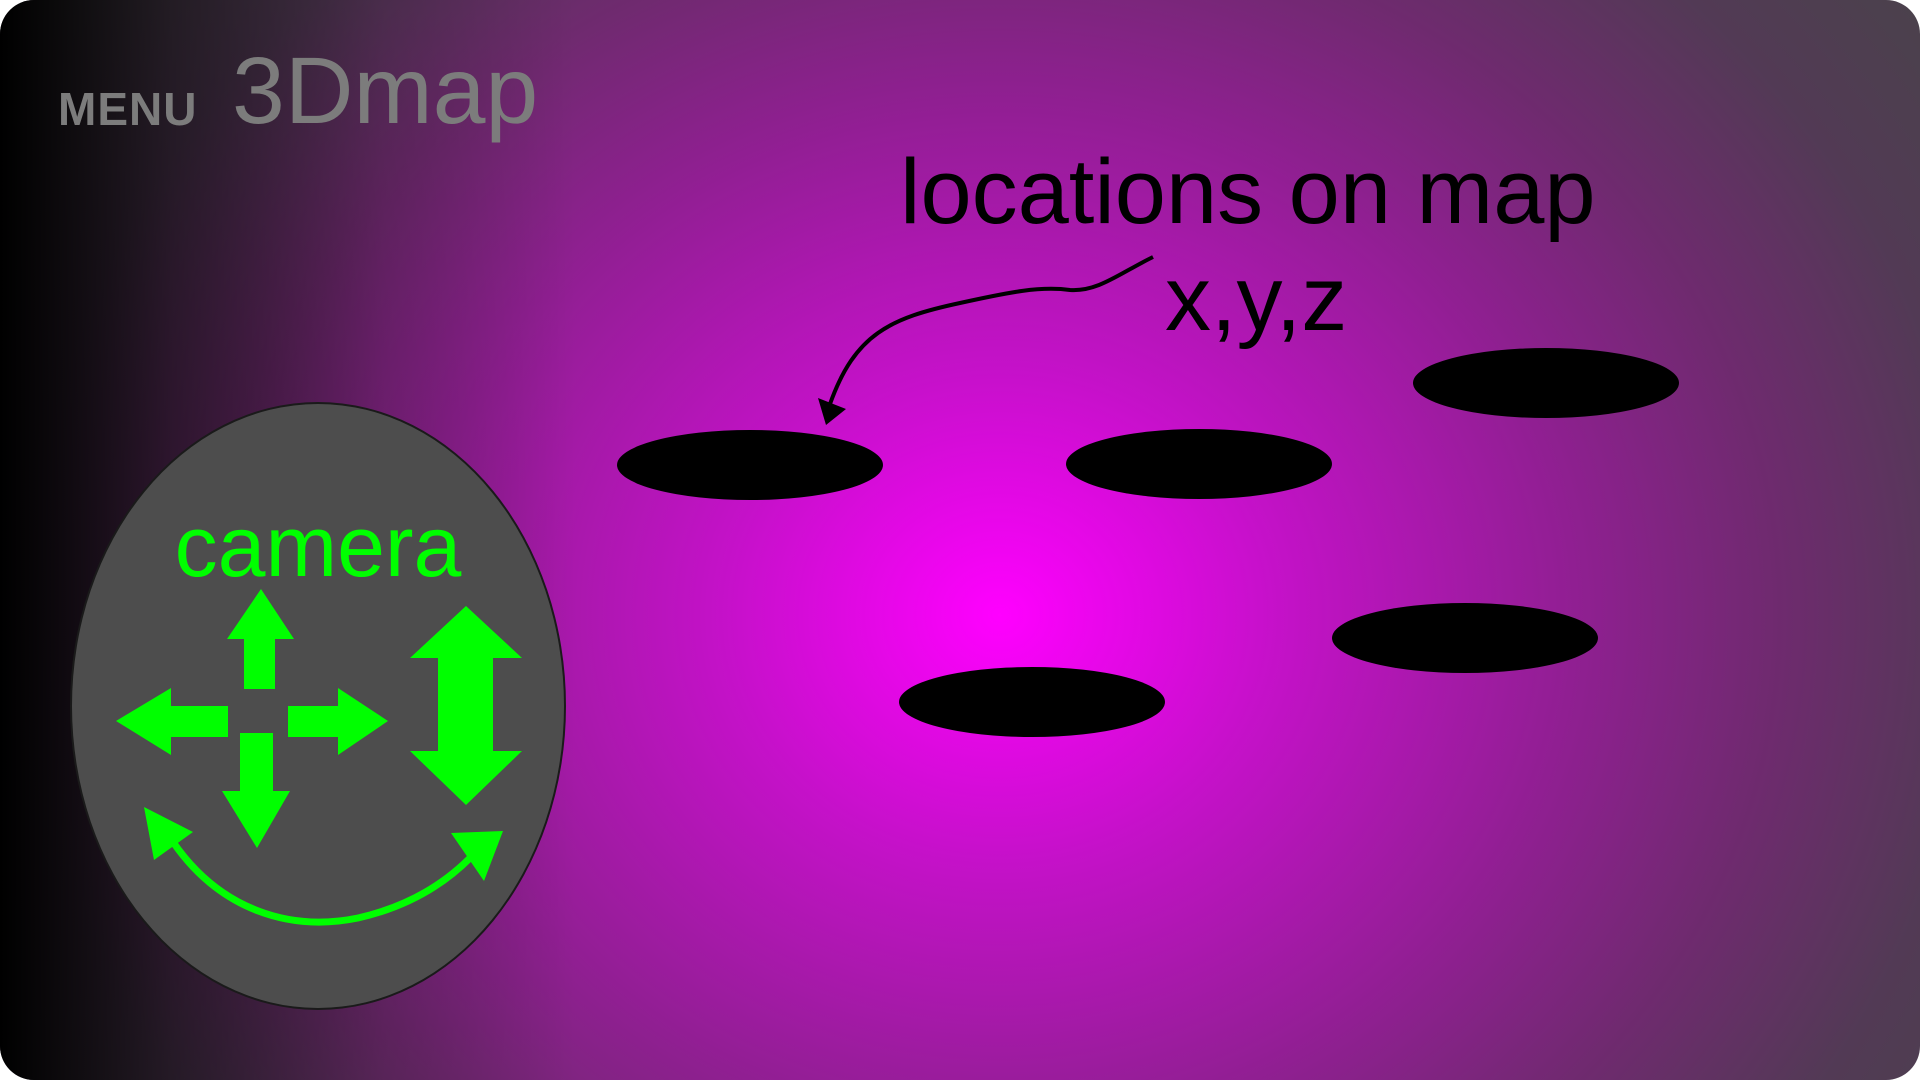 This screenshot has width=1920, height=1080. Describe the element at coordinates (256, 790) in the screenshot. I see `pan-down-arrow-icon` at that location.